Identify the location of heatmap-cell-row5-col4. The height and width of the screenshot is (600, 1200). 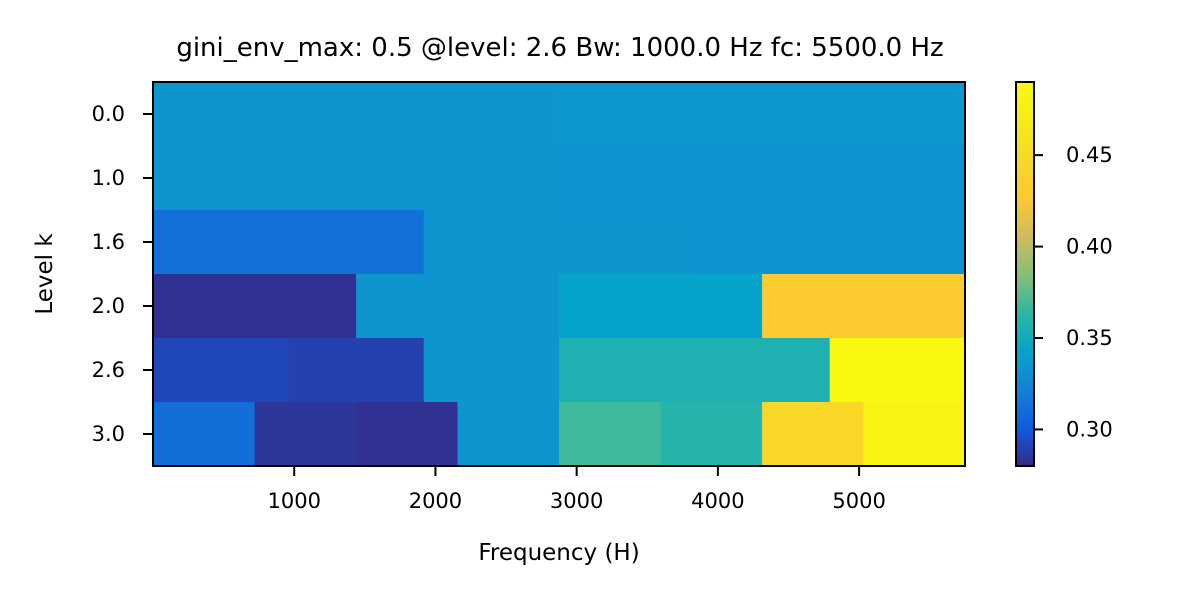
(610, 434).